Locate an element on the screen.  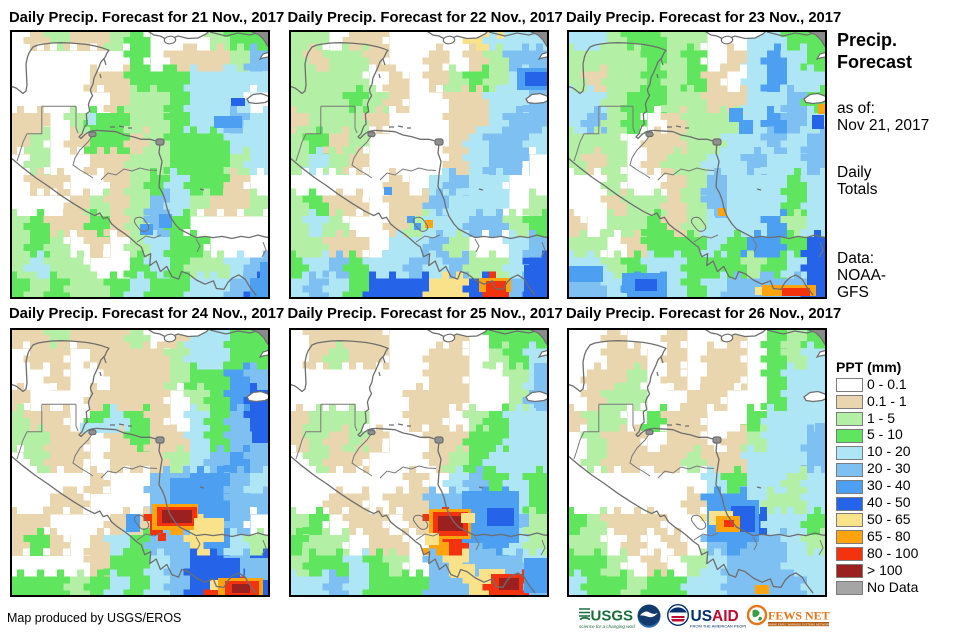
svg-text: USAID is located at coordinates (715, 616).